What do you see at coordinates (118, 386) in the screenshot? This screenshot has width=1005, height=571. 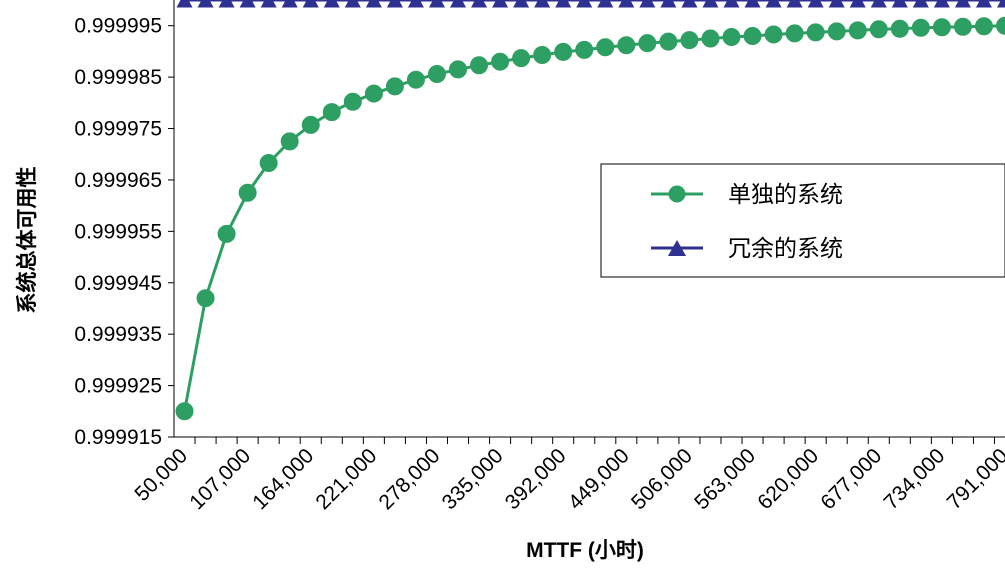 I see `y-tick-label: 0.999925` at bounding box center [118, 386].